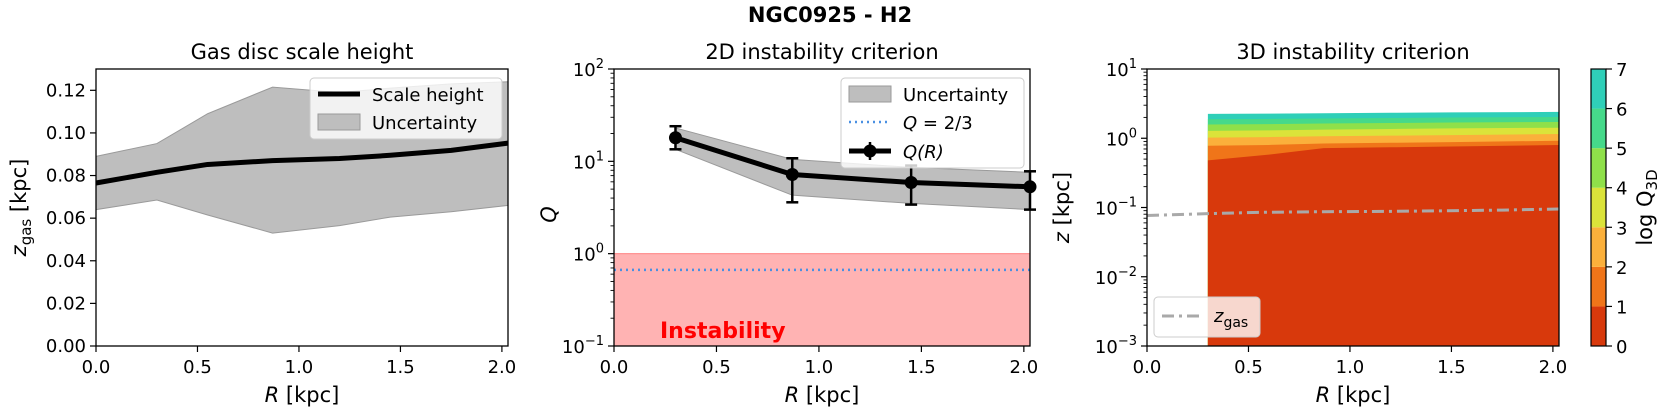 This screenshot has width=1661, height=415. I want to click on colorbar-frame, so click(1598, 207).